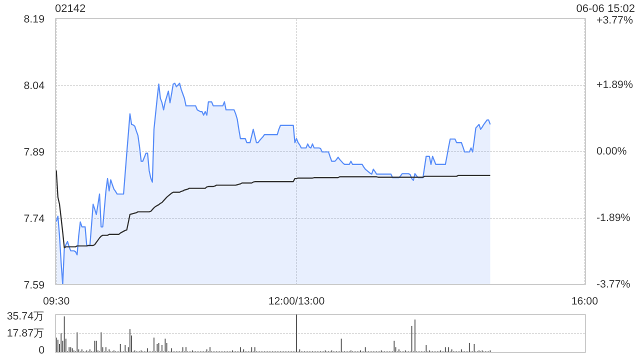 The image size is (640, 360). I want to click on y-tick-label: 7.89, so click(34, 152).